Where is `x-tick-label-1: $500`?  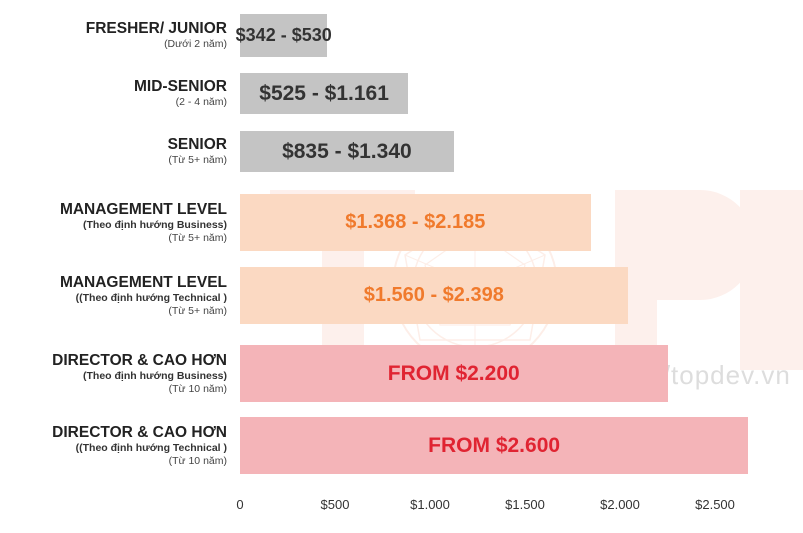 x-tick-label-1: $500 is located at coordinates (335, 504).